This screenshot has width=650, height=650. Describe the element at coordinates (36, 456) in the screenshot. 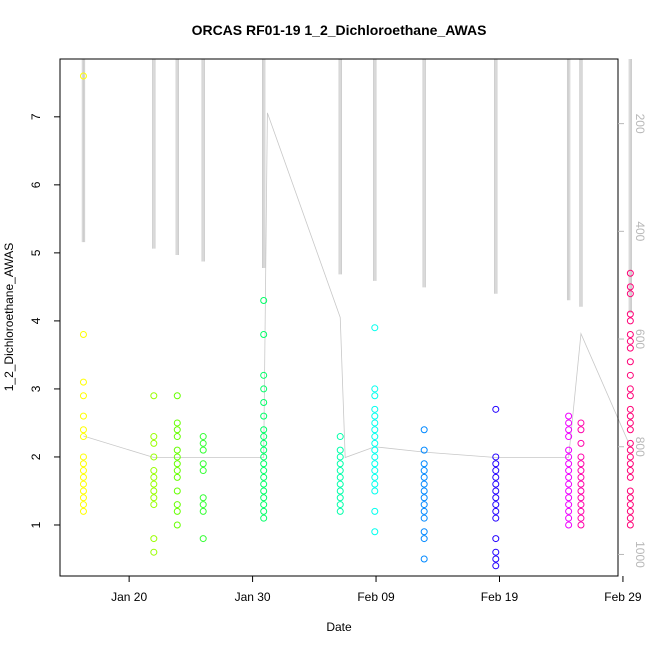

I see `y-tick-label: 2` at that location.